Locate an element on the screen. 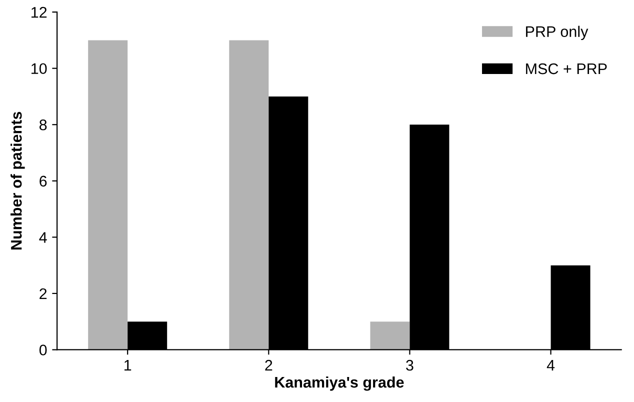 This screenshot has height=402, width=634. y-tick-label: 6 is located at coordinates (43, 181).